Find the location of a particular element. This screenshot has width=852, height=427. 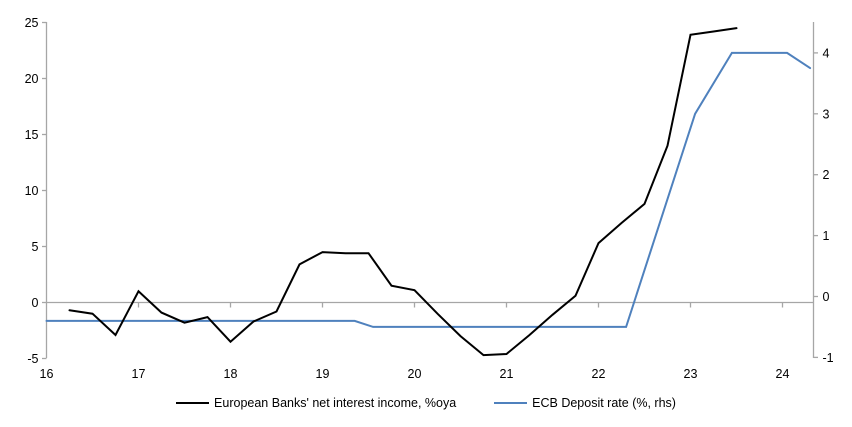

right-axis-tick-label: -1 is located at coordinates (828, 358).